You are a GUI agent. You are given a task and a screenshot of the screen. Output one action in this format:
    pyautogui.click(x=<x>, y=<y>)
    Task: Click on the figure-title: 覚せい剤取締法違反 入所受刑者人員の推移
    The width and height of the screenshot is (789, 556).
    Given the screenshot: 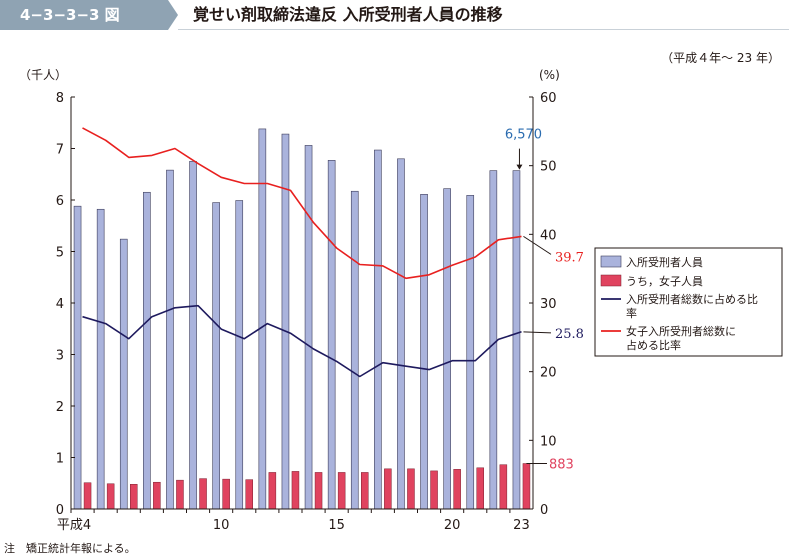 What is the action you would take?
    pyautogui.click(x=348, y=14)
    